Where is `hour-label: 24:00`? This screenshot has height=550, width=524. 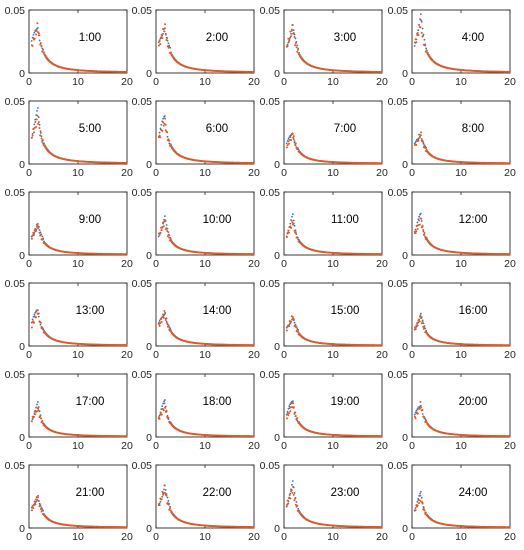 hour-label: 24:00 is located at coordinates (473, 493).